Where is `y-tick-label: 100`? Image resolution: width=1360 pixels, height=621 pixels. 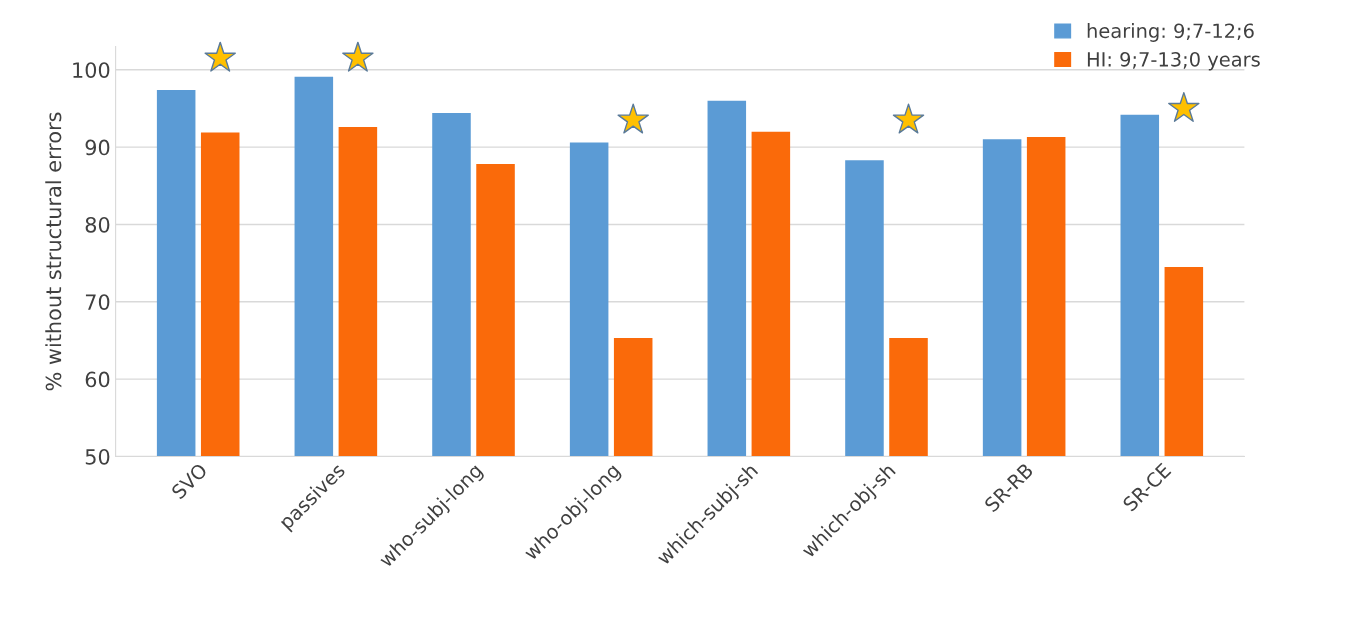 y-tick-label: 100 is located at coordinates (91, 70).